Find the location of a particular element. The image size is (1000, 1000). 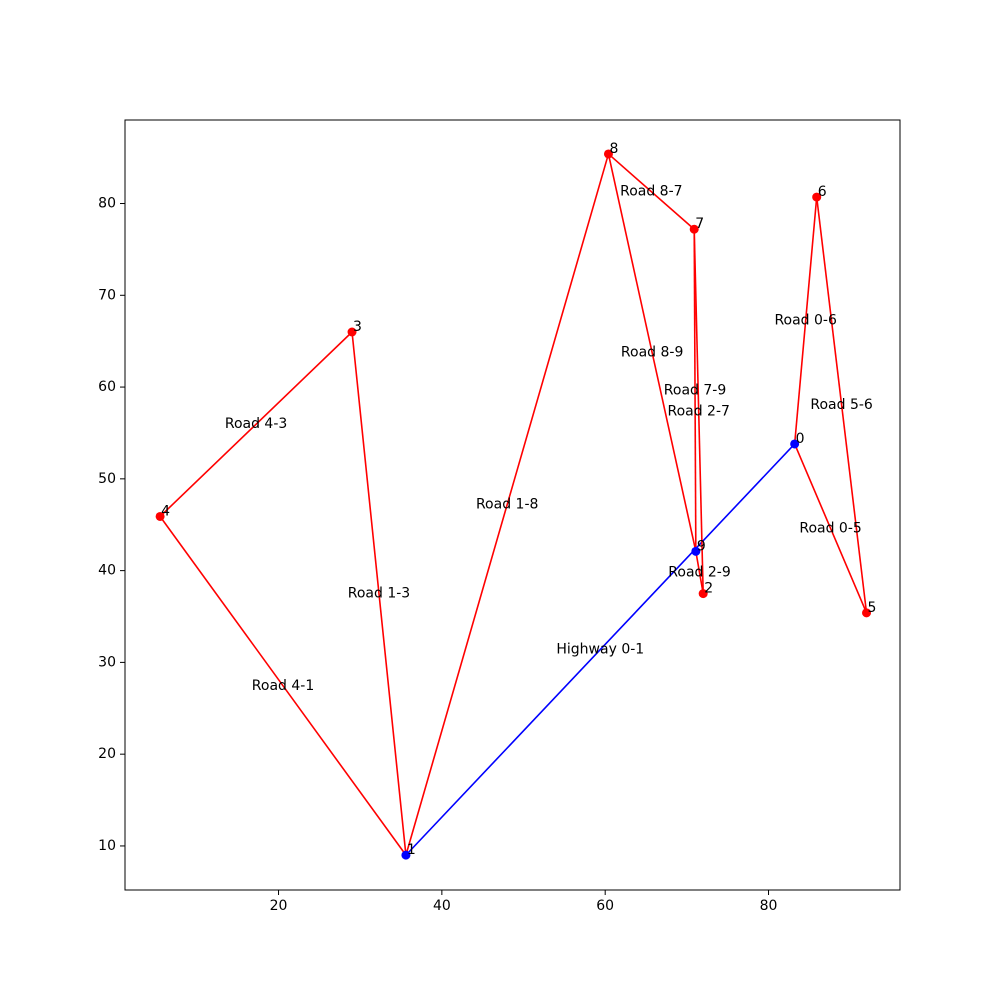

edge-label-4-1: Road 4-1 is located at coordinates (283, 686).